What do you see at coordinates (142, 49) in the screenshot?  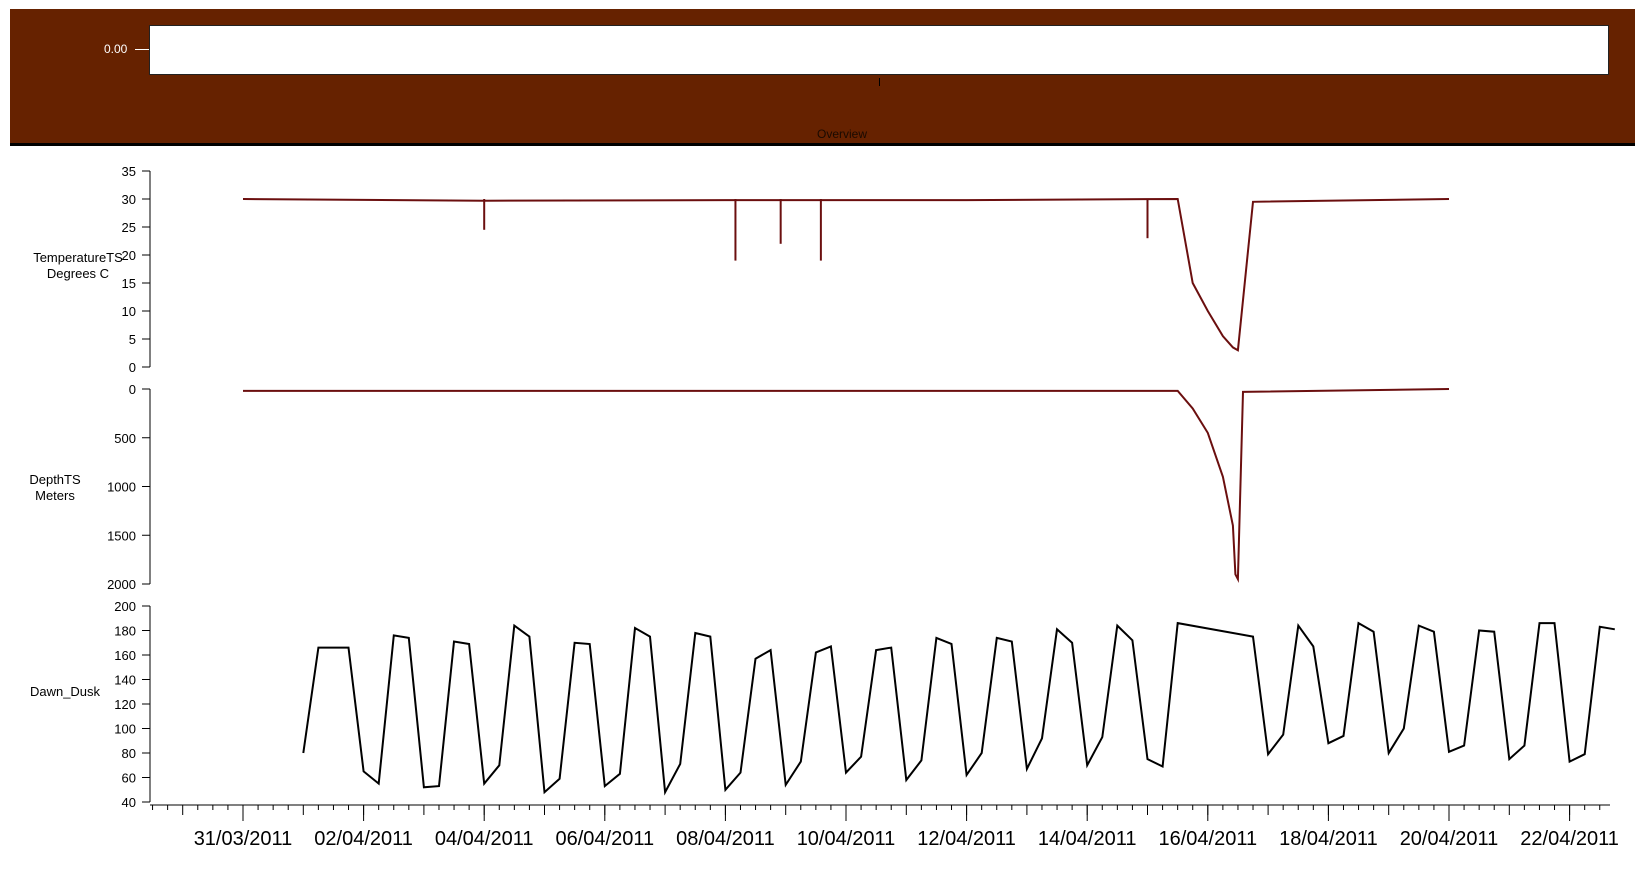 I see `overview-tick` at bounding box center [142, 49].